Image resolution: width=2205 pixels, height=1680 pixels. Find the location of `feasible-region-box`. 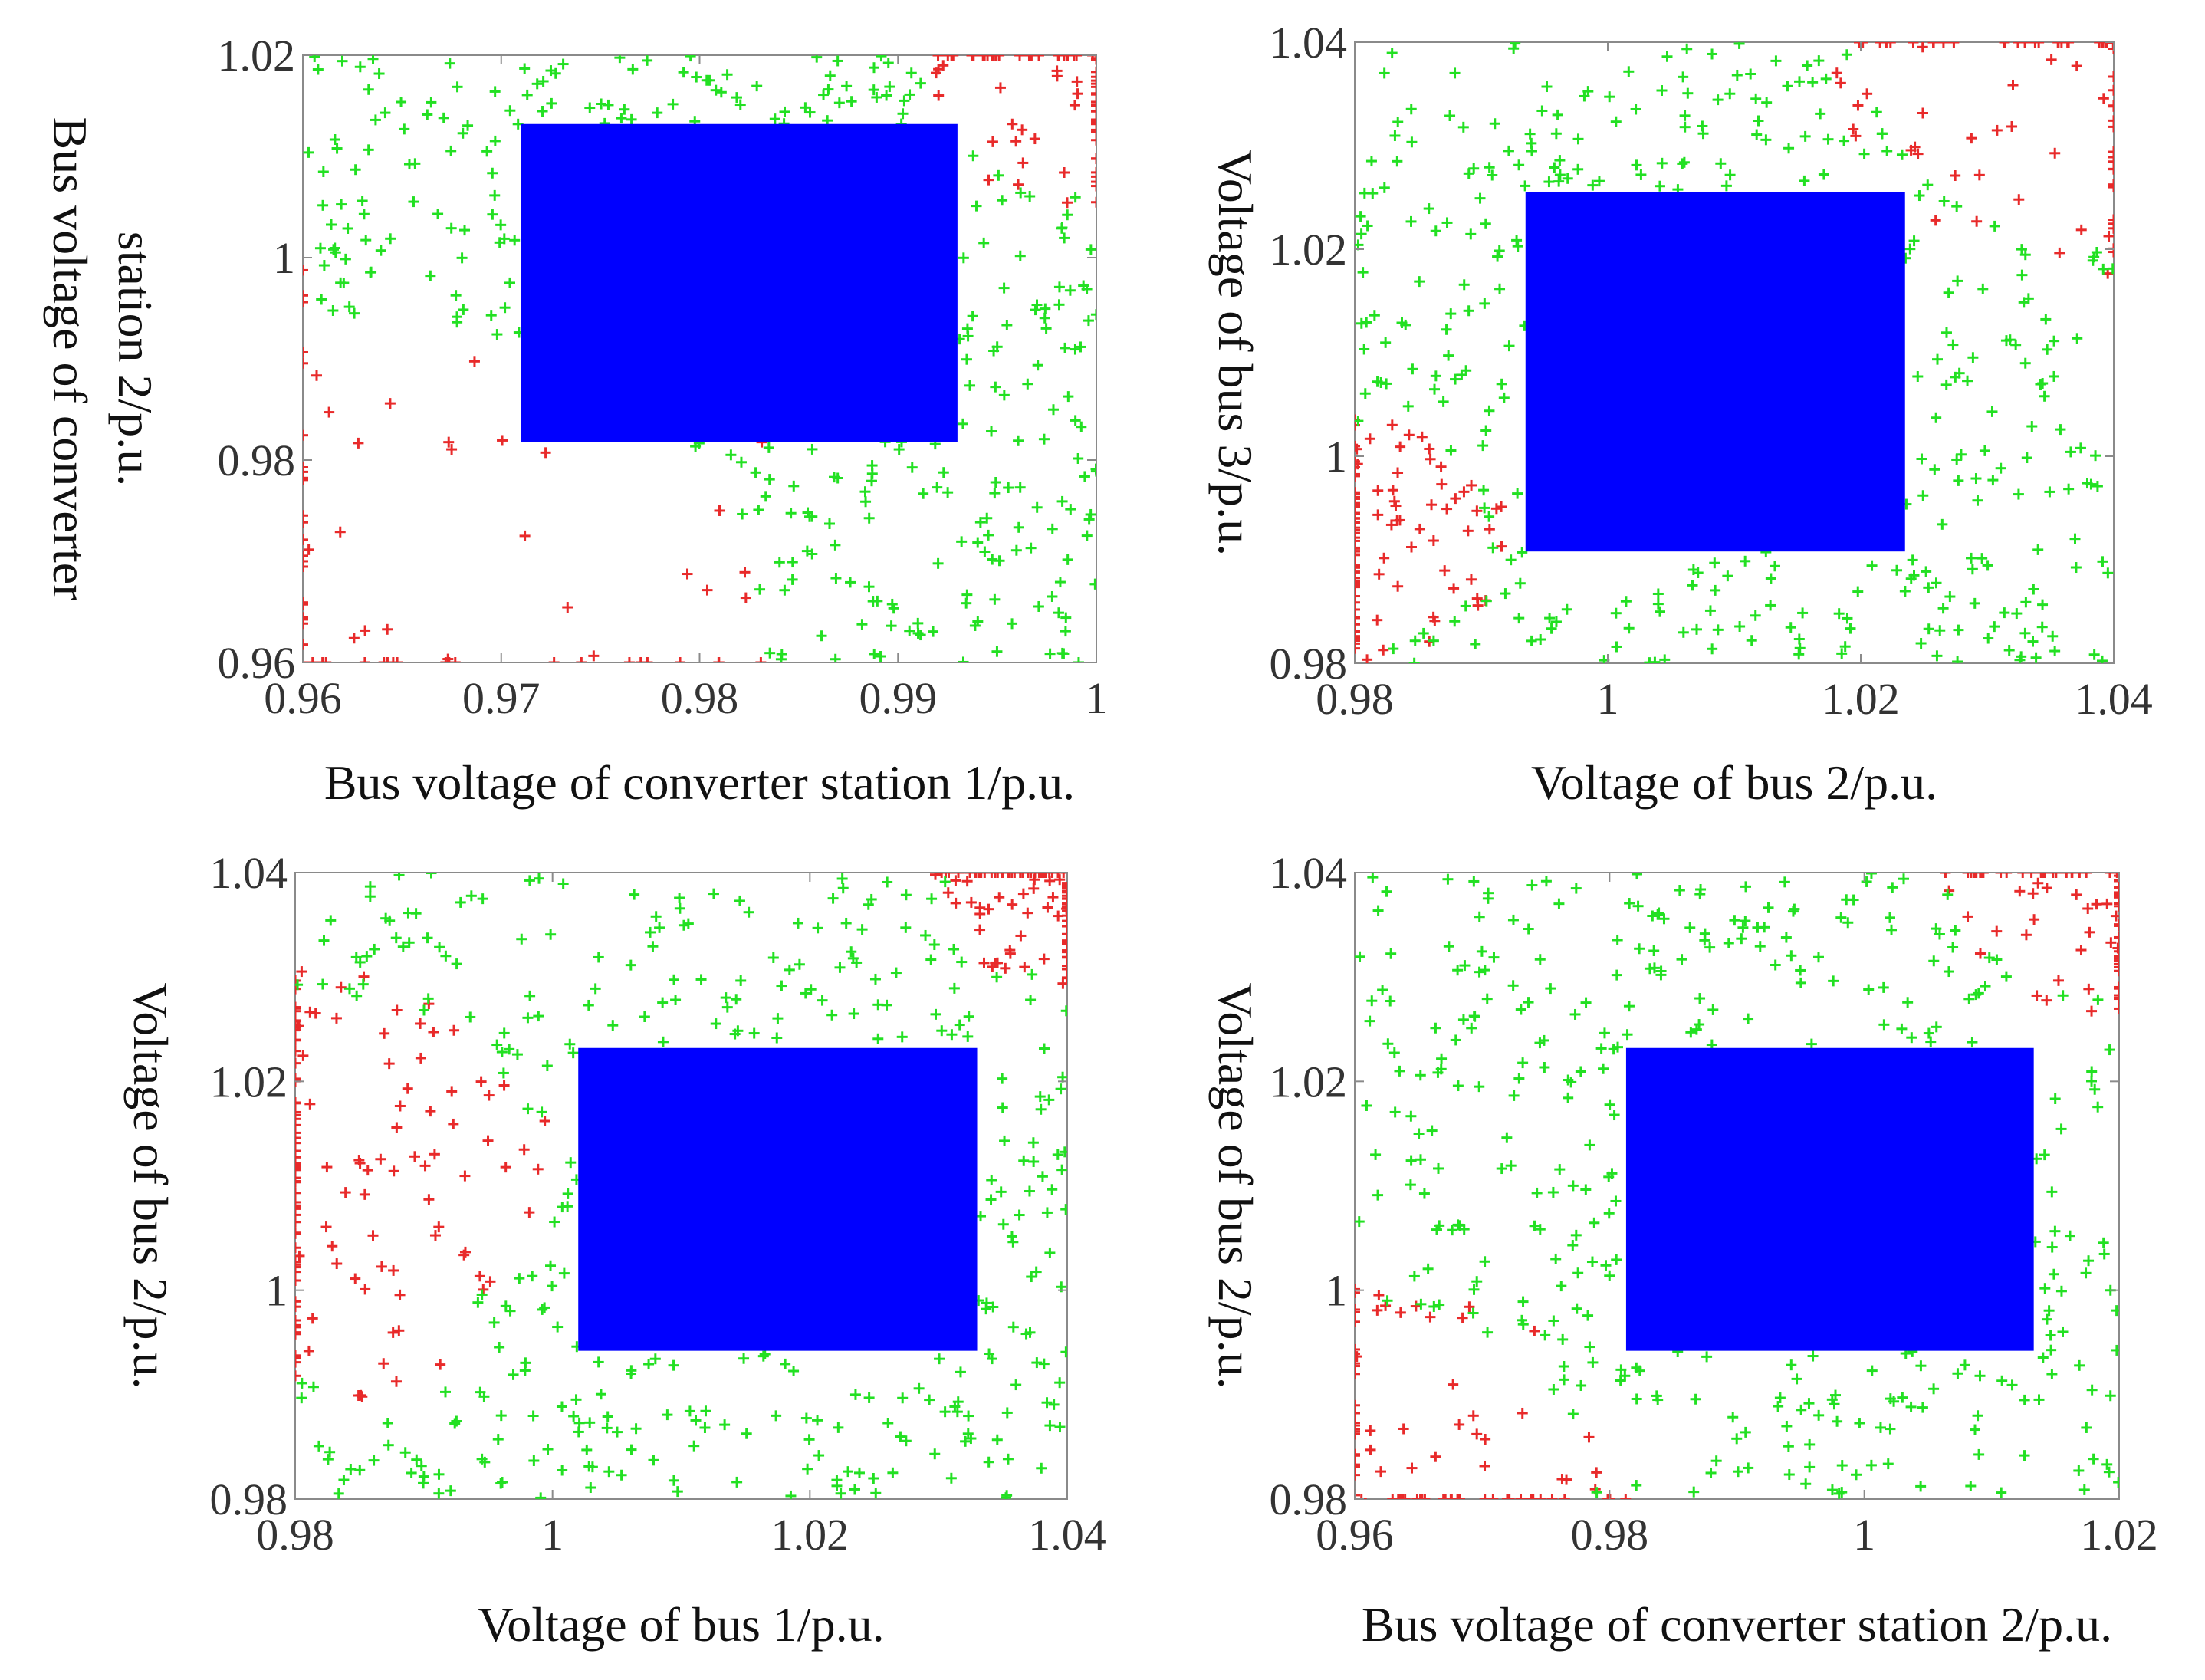

feasible-region-box is located at coordinates (1829, 1199).